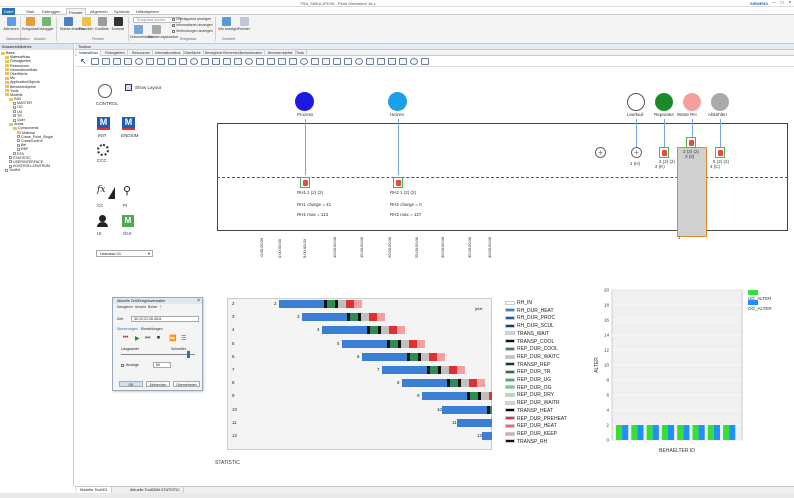  Describe the element at coordinates (188, 354) in the screenshot. I see `speed-slider-handle` at that location.